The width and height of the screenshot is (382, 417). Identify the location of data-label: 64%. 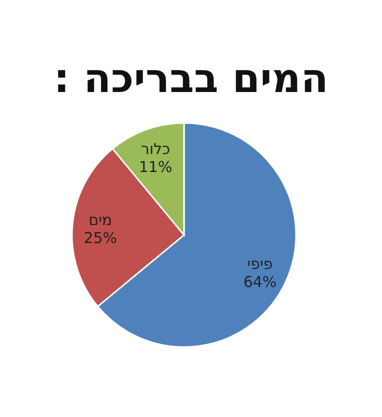
(260, 281).